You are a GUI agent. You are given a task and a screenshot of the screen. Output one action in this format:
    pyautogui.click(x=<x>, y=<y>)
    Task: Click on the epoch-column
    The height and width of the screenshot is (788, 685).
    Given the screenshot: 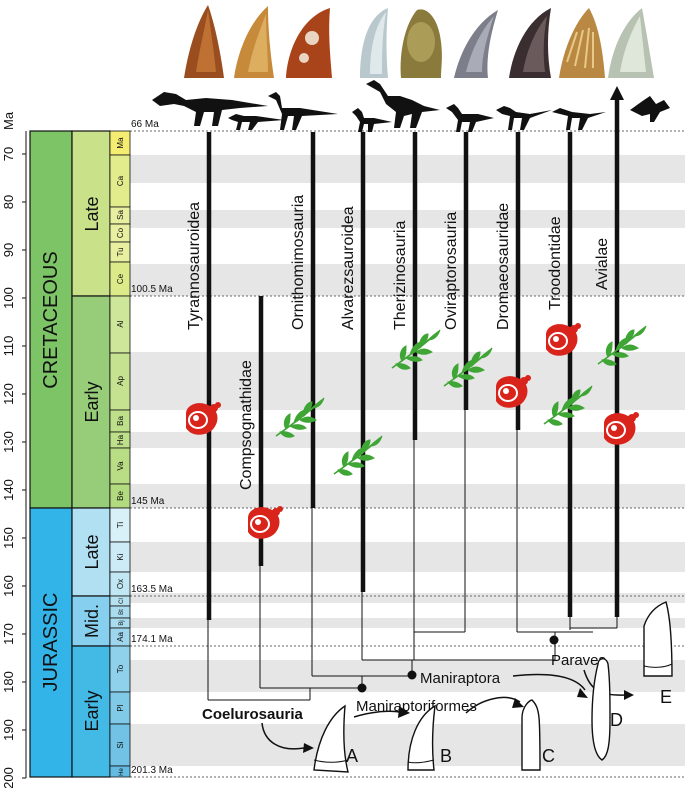 What is the action you would take?
    pyautogui.click(x=91, y=454)
    